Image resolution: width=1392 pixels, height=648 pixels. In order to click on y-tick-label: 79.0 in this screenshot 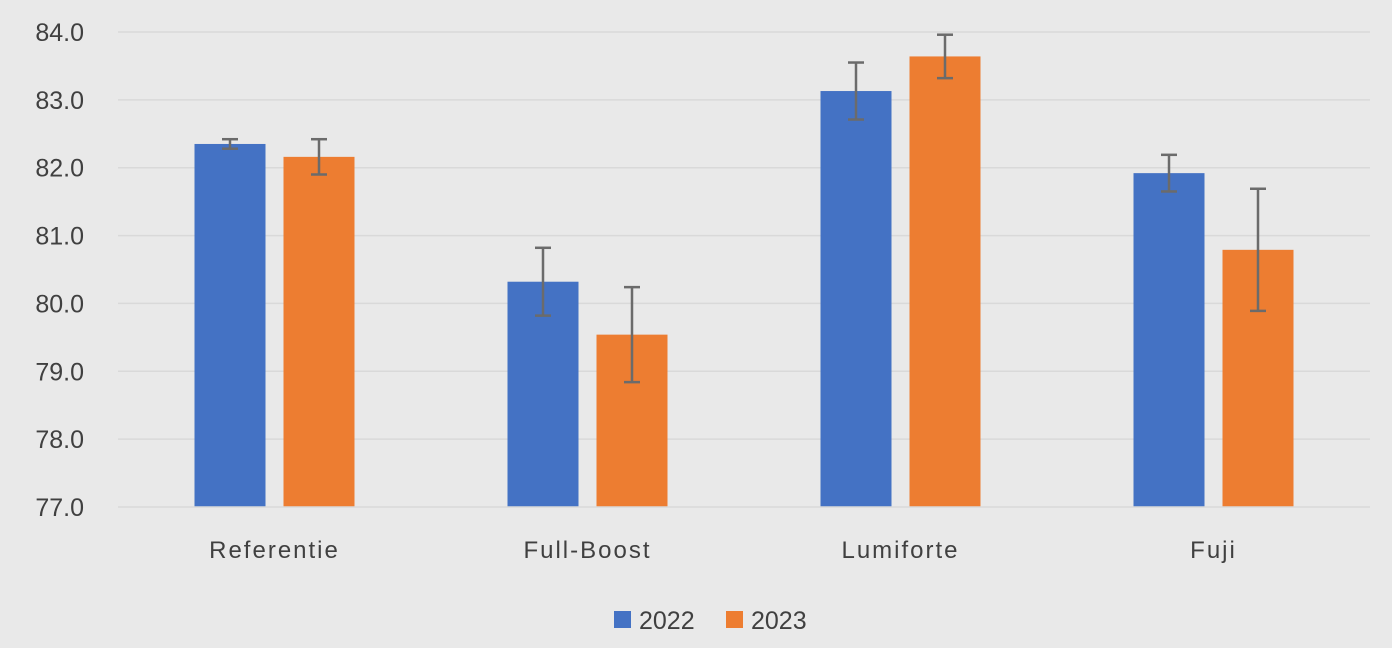, I will do `click(59, 372)`.